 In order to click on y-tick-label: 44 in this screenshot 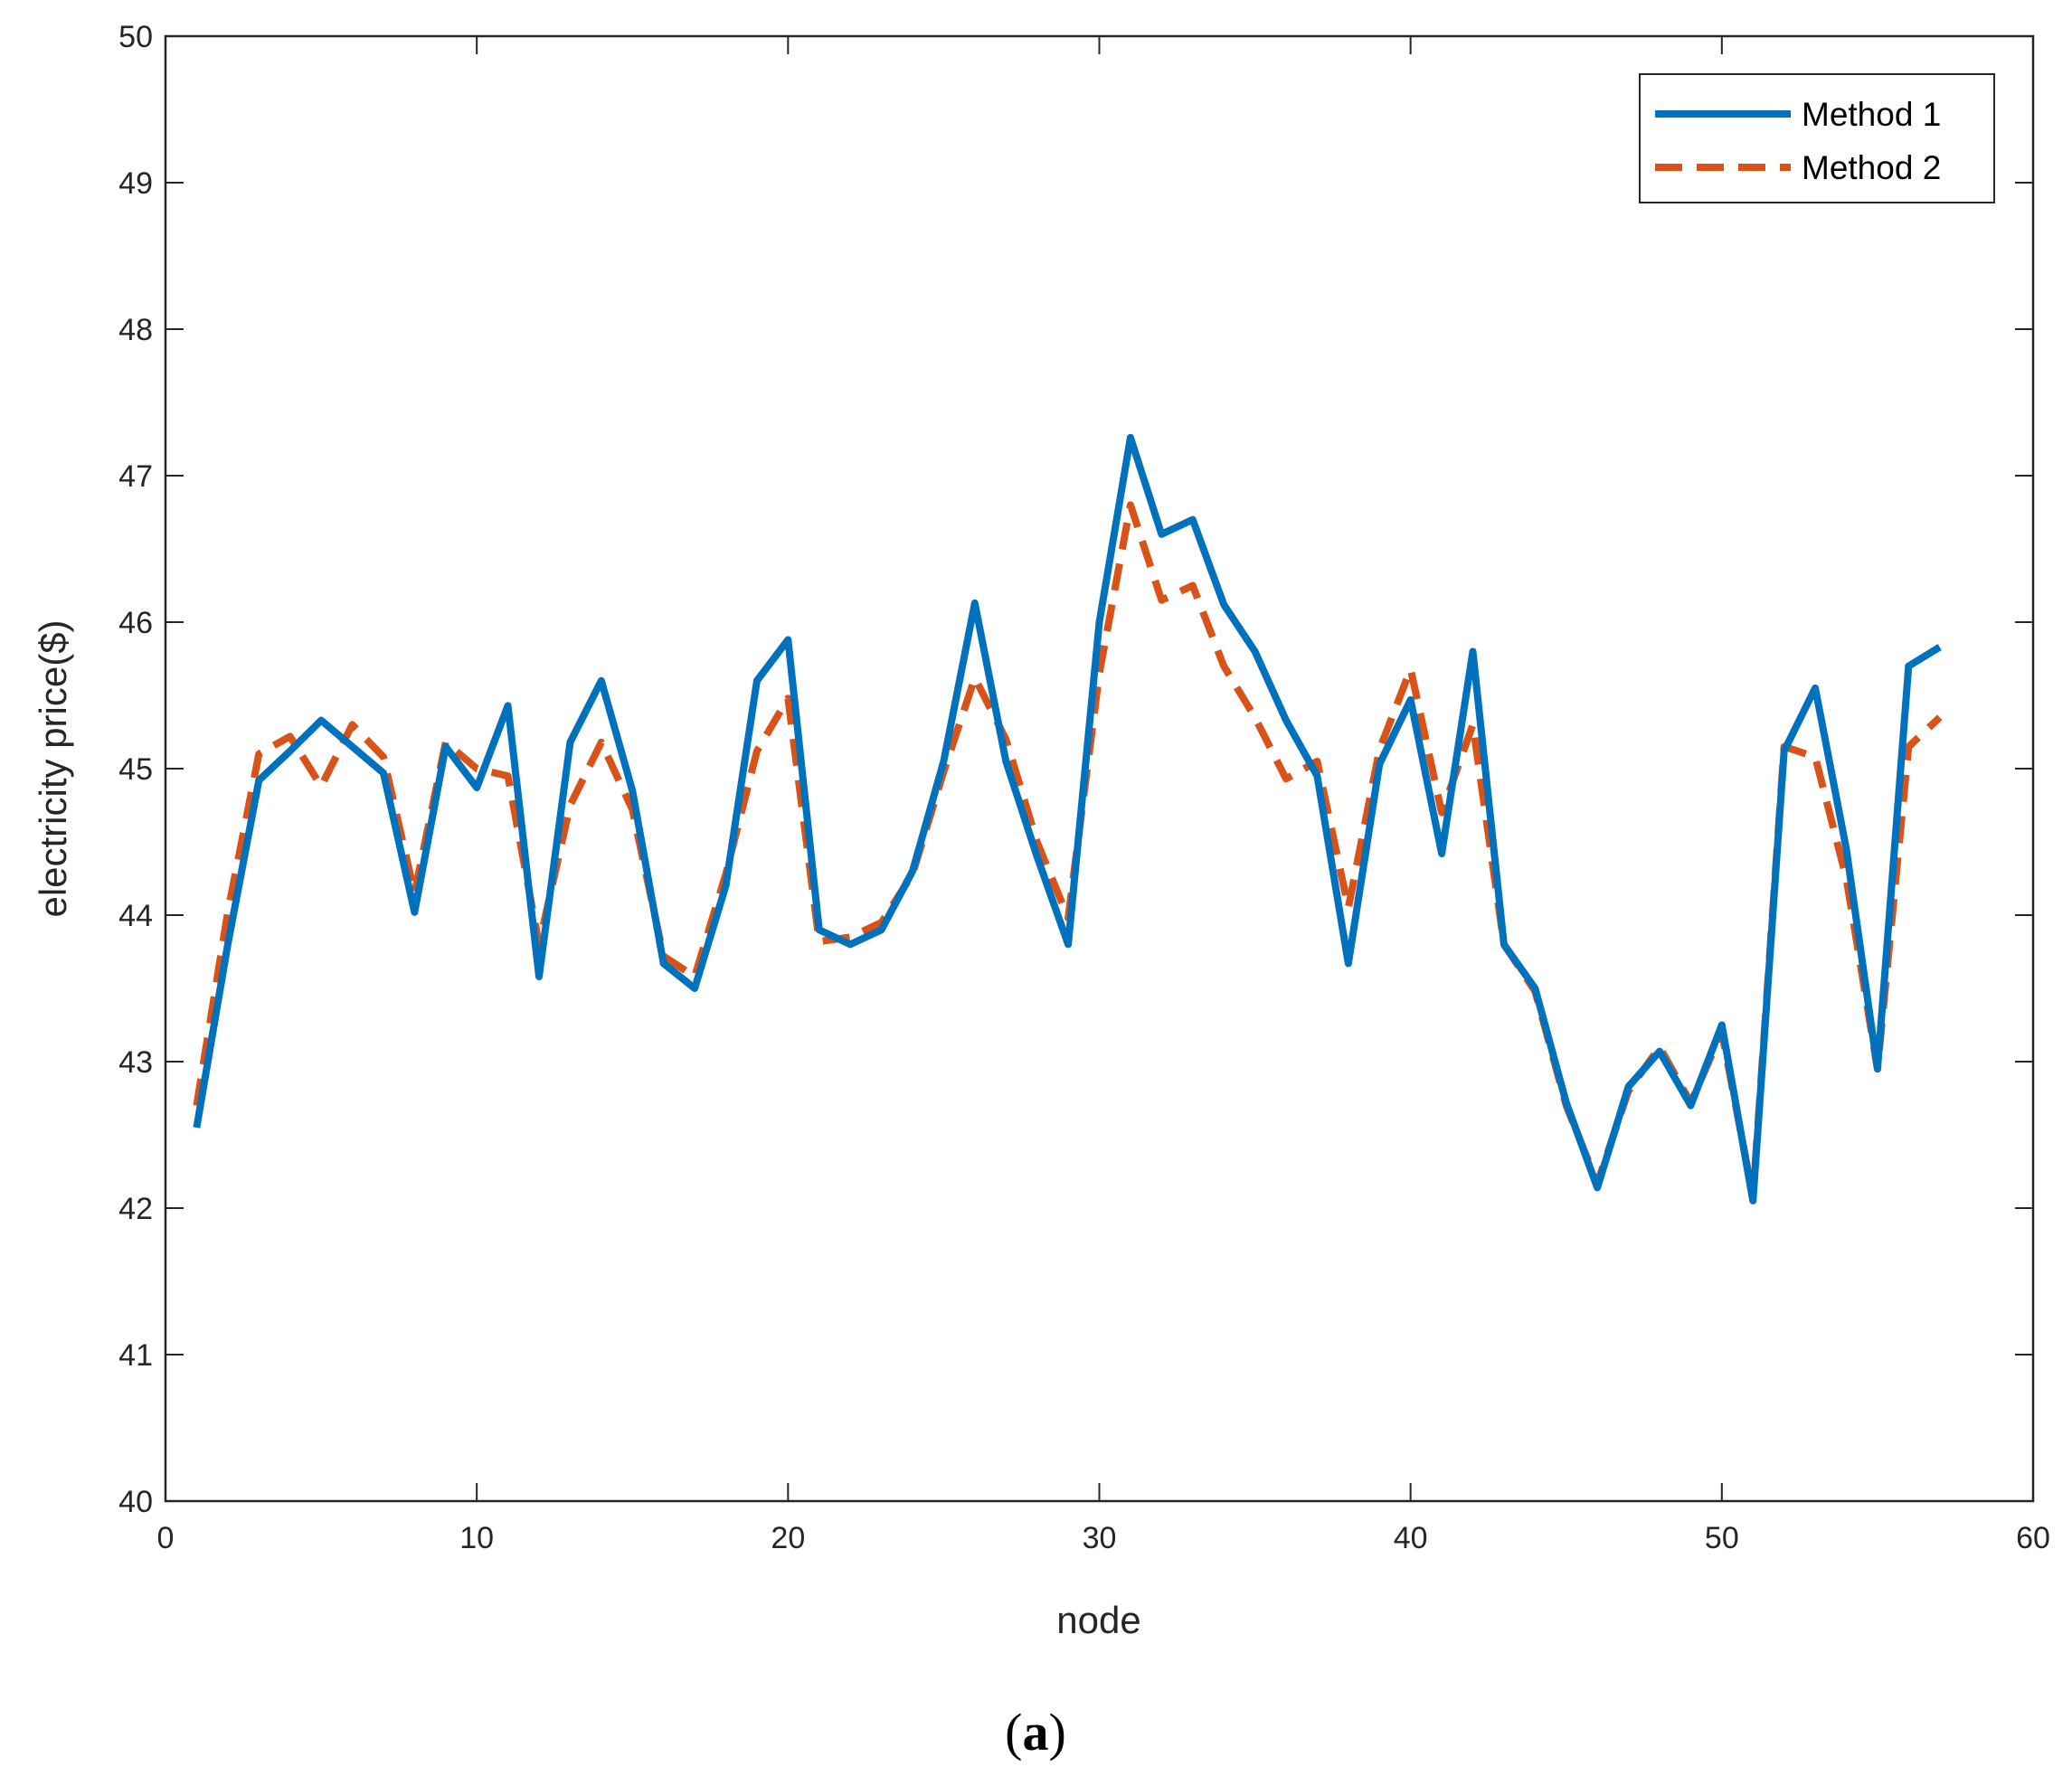, I will do `click(135, 916)`.